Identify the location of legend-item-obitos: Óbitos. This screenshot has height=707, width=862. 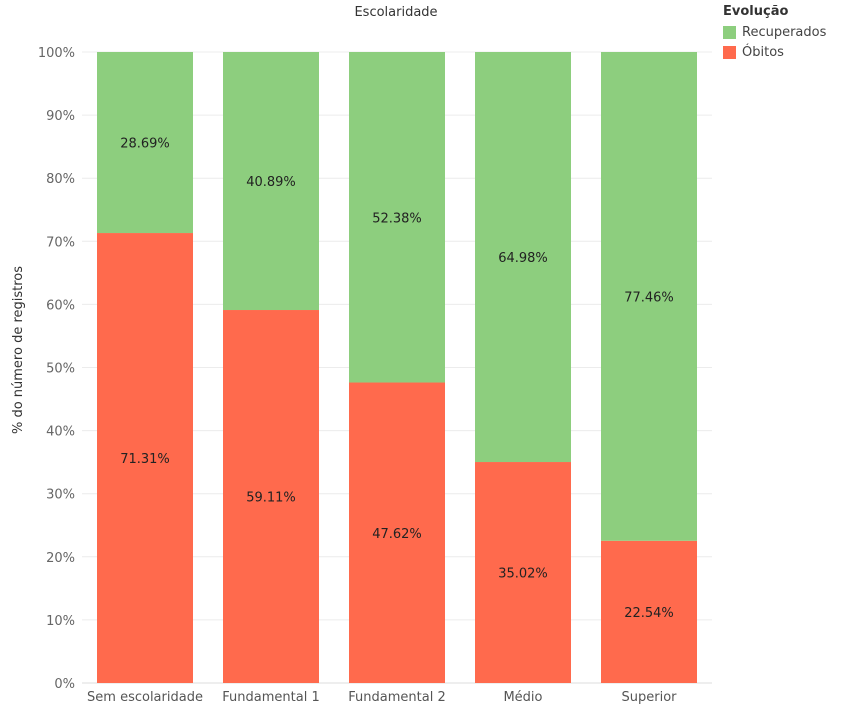
(774, 52).